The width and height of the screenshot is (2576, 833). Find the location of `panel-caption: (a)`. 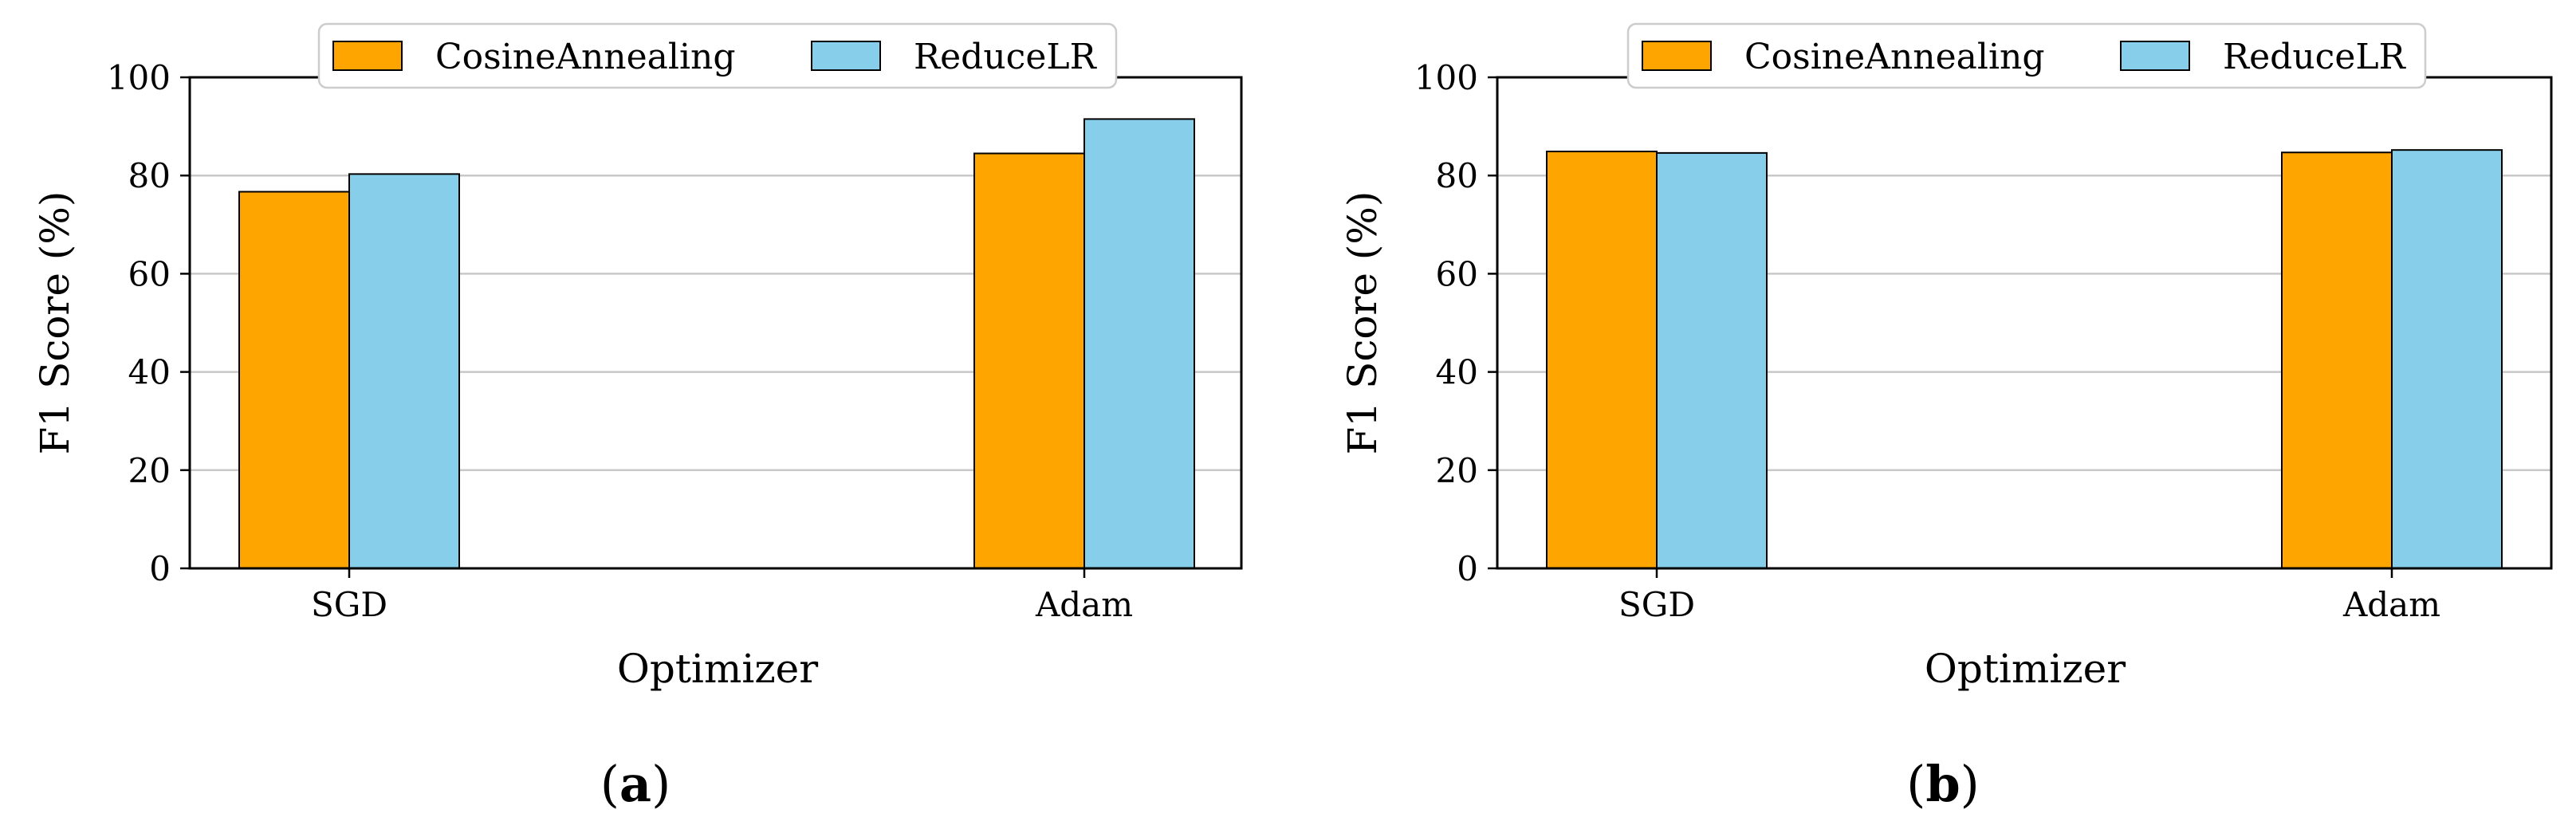

panel-caption: (a) is located at coordinates (635, 784).